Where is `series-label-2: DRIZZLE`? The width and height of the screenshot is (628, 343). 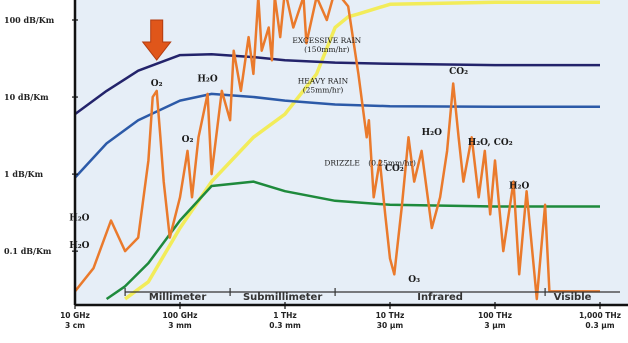 series-label-2: DRIZZLE is located at coordinates (342, 162).